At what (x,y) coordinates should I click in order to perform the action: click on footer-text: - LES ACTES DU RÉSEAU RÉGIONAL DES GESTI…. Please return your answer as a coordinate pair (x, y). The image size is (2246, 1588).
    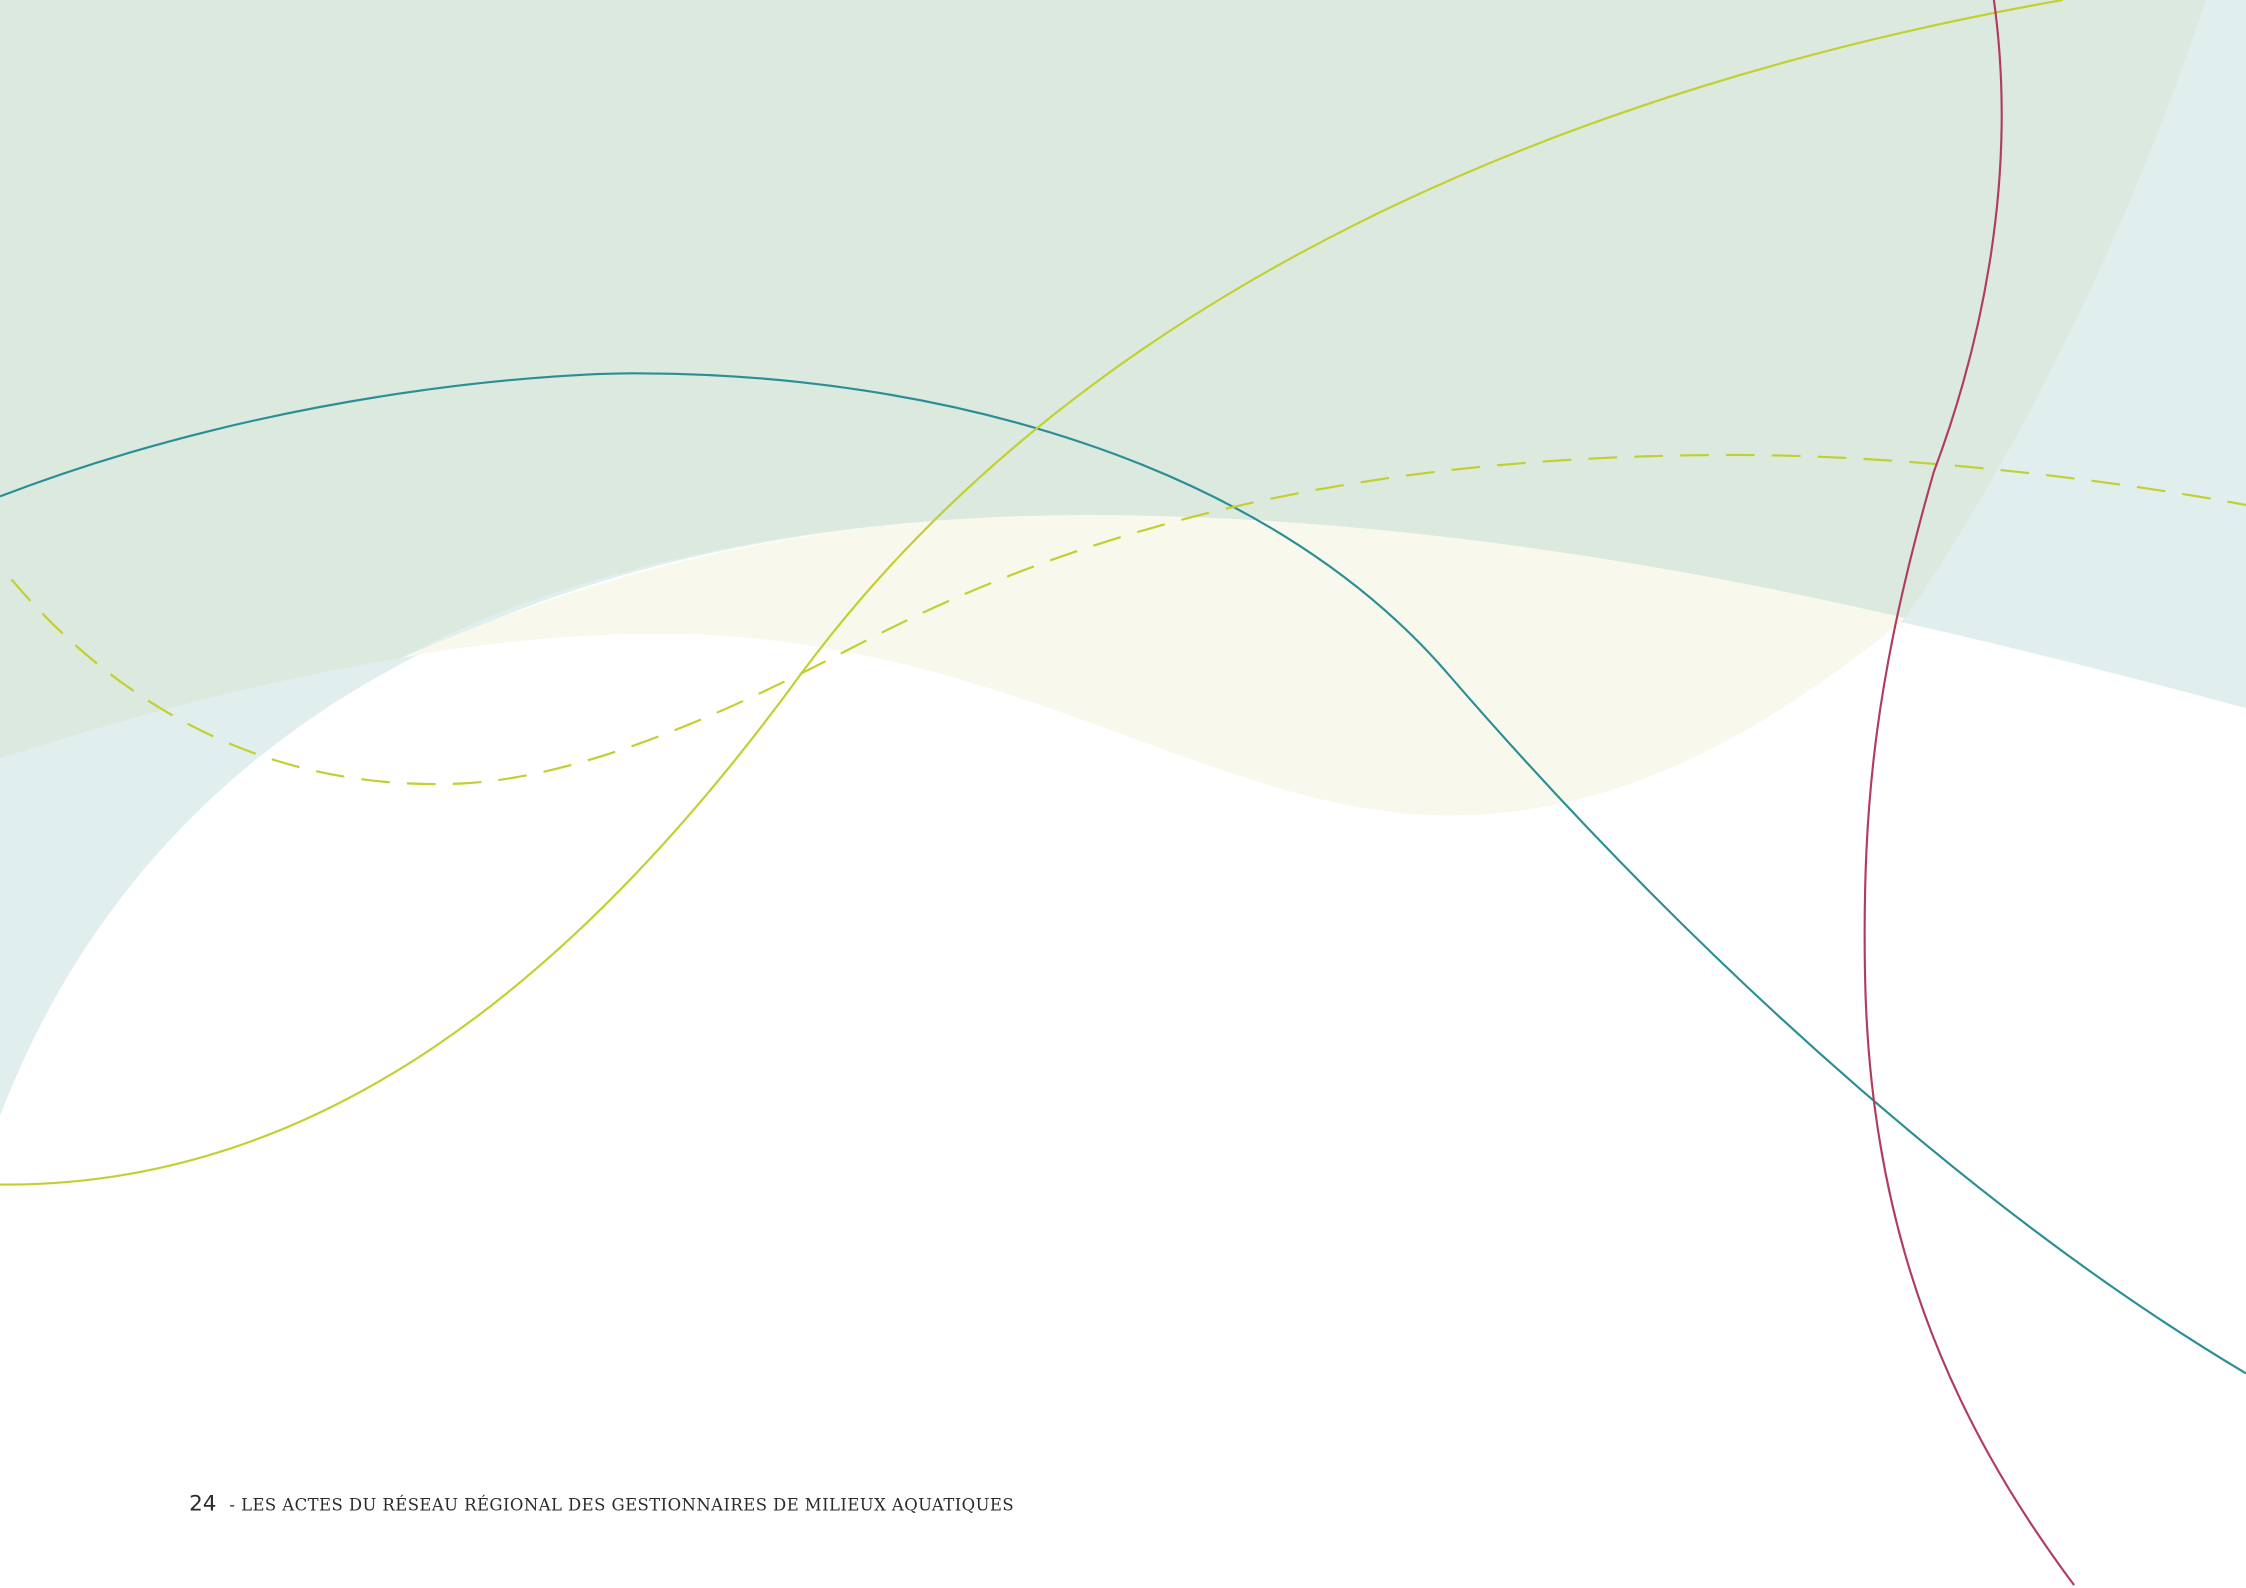
    Looking at the image, I should click on (621, 1505).